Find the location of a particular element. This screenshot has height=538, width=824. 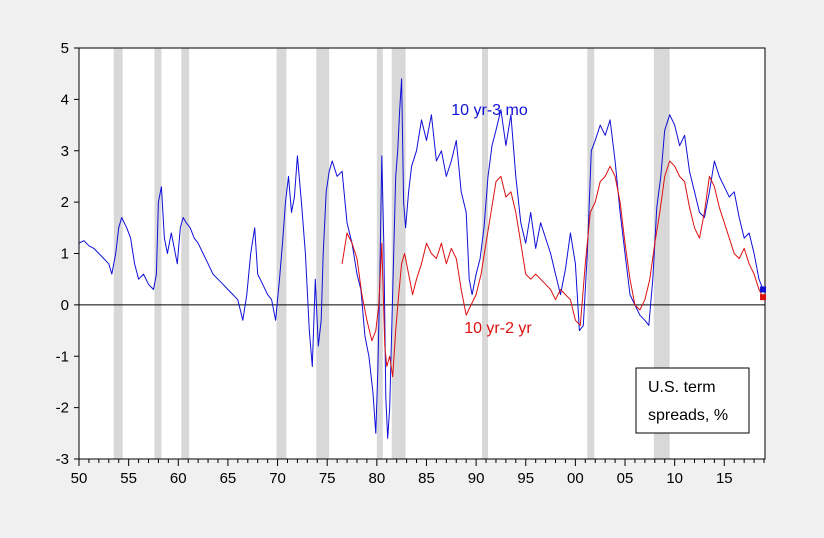

legend-line-2: spreads, % is located at coordinates (688, 415).